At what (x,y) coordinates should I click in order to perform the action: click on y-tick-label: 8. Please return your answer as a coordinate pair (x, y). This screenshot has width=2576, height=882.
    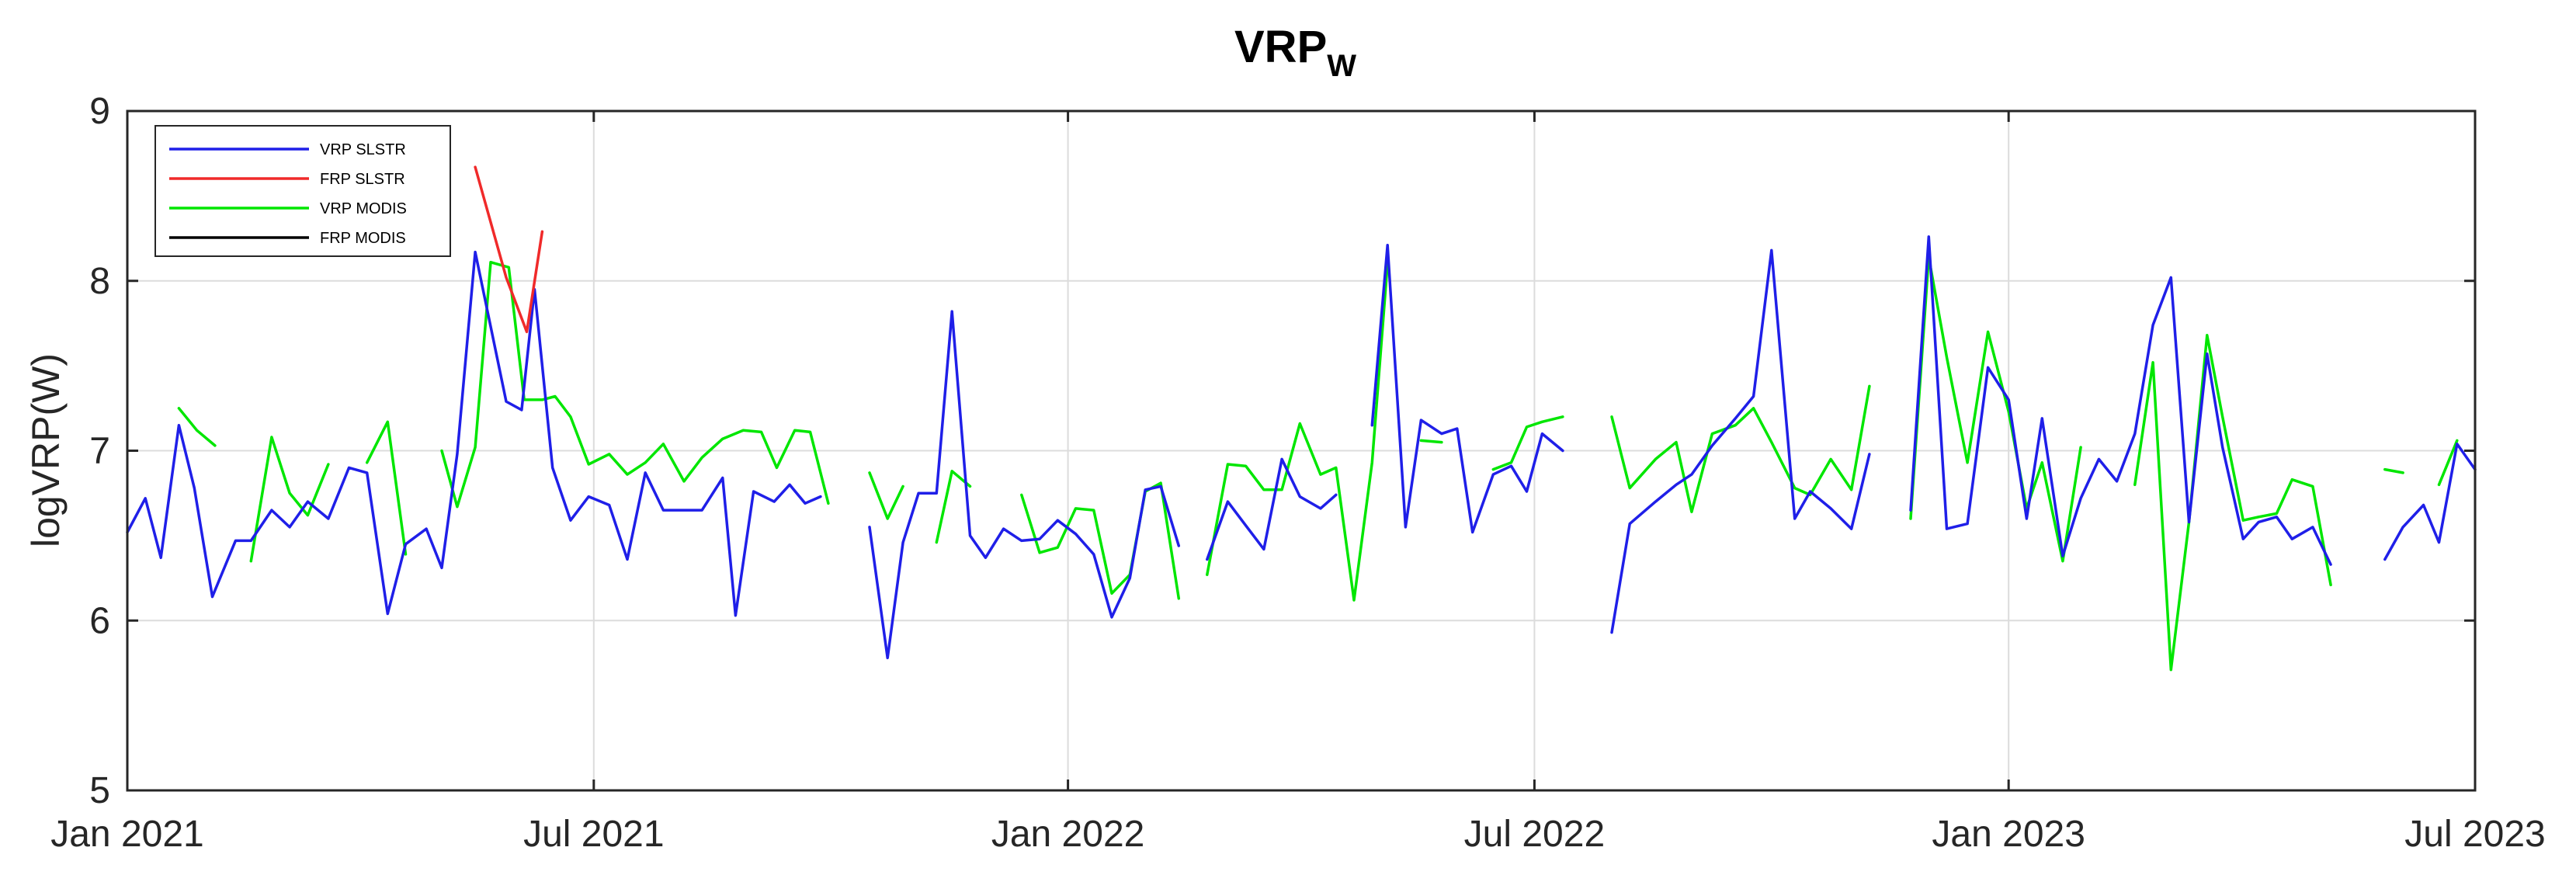
    Looking at the image, I should click on (99, 281).